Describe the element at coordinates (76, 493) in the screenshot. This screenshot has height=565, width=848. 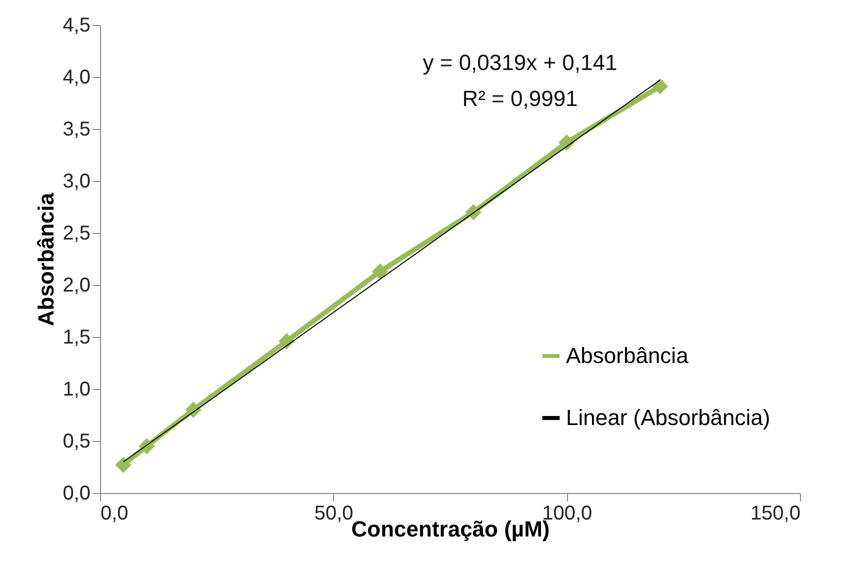
I see `y-tick-label: 0,0` at that location.